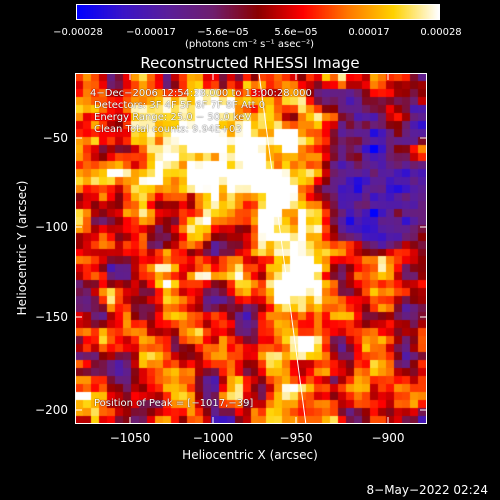 The height and width of the screenshot is (500, 500). Describe the element at coordinates (130, 438) in the screenshot. I see `x-tick-label: −1050` at that location.